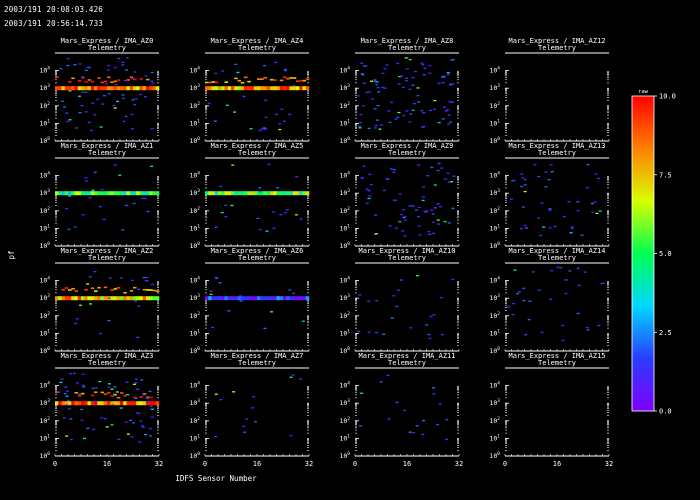 This screenshot has height=500, width=700. Describe the element at coordinates (407, 153) in the screenshot. I see `panel-subtitle: Telemetry` at that location.